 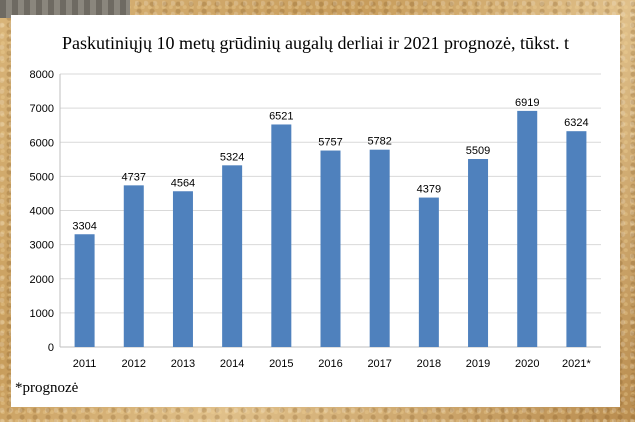 What do you see at coordinates (42, 75) in the screenshot?
I see `y-tick-label: 8000` at bounding box center [42, 75].